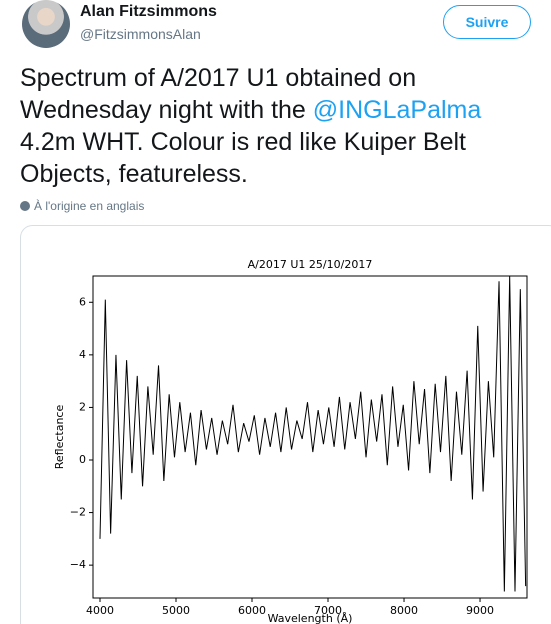 The image size is (551, 624). What do you see at coordinates (82, 406) in the screenshot?
I see `y-tick-label: 2` at bounding box center [82, 406].